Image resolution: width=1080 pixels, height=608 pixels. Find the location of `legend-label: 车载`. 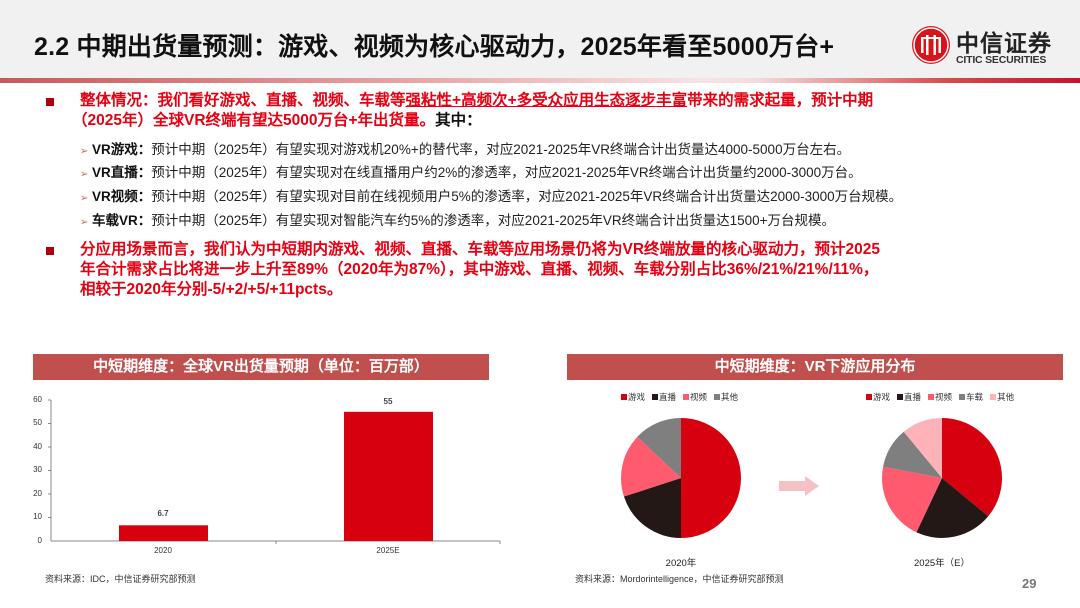

legend-label: 车载 is located at coordinates (975, 397).